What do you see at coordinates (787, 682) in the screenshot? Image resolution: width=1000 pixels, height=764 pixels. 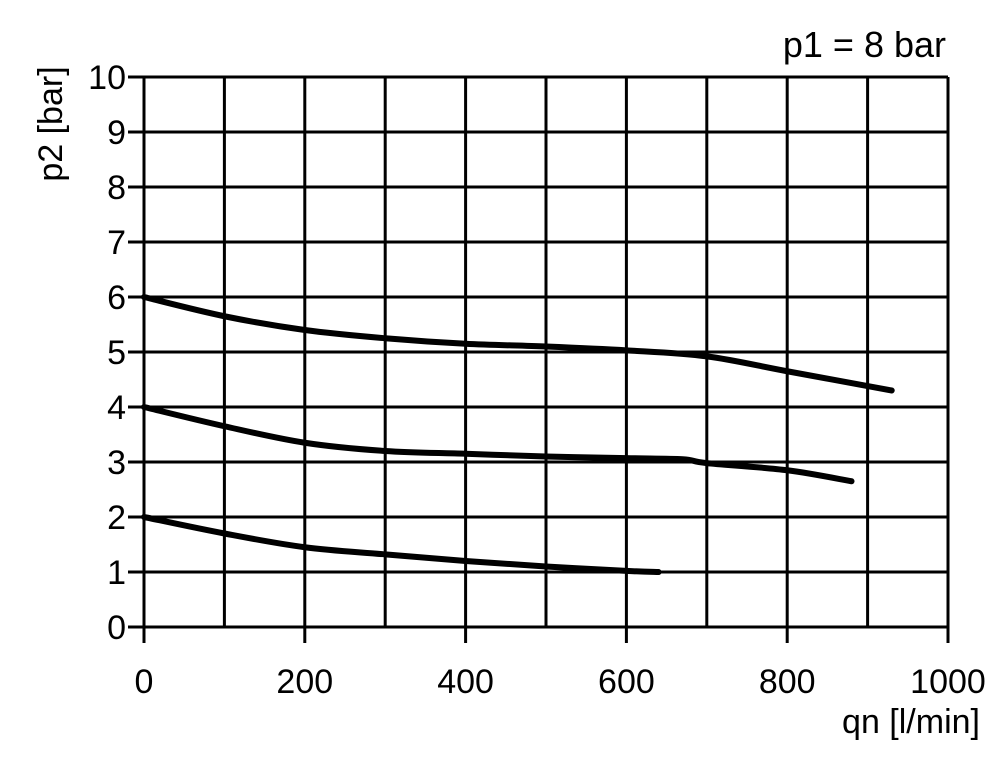 I see `x-tick-label: 800` at bounding box center [787, 682].